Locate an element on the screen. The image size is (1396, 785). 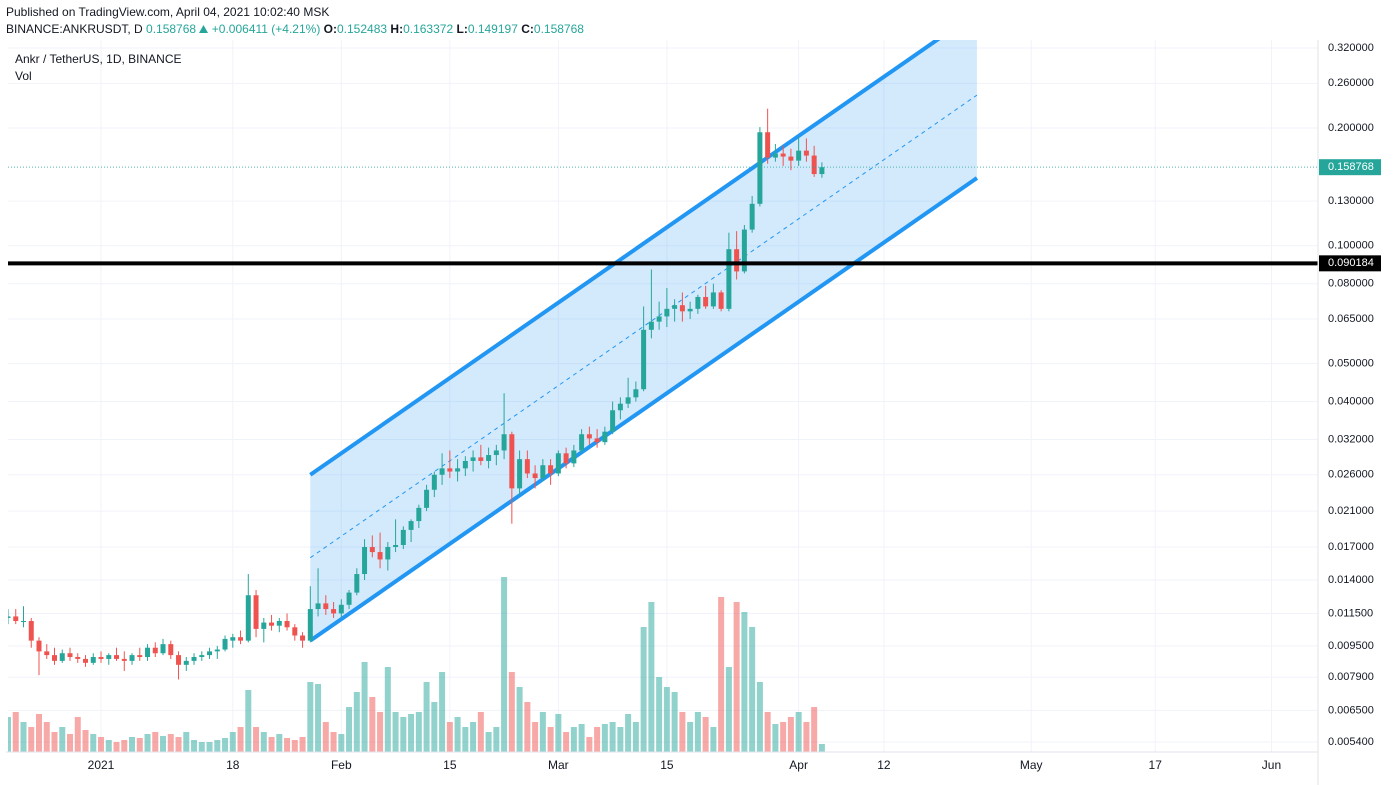
y-tick-label: 0.005400 is located at coordinates (1351, 742).